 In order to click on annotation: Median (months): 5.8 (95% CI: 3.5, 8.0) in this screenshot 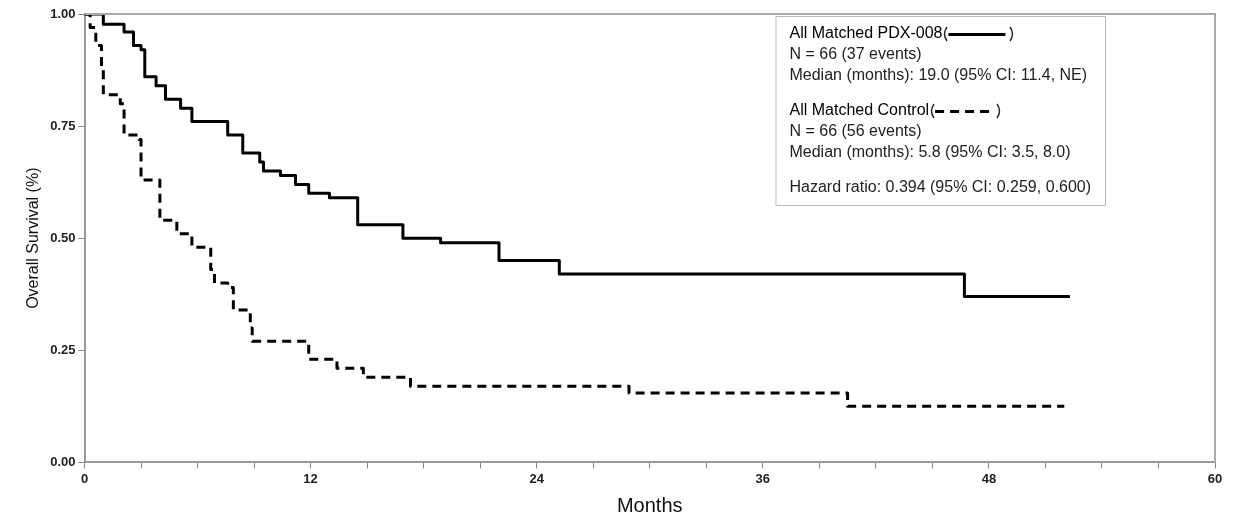, I will do `click(930, 151)`.